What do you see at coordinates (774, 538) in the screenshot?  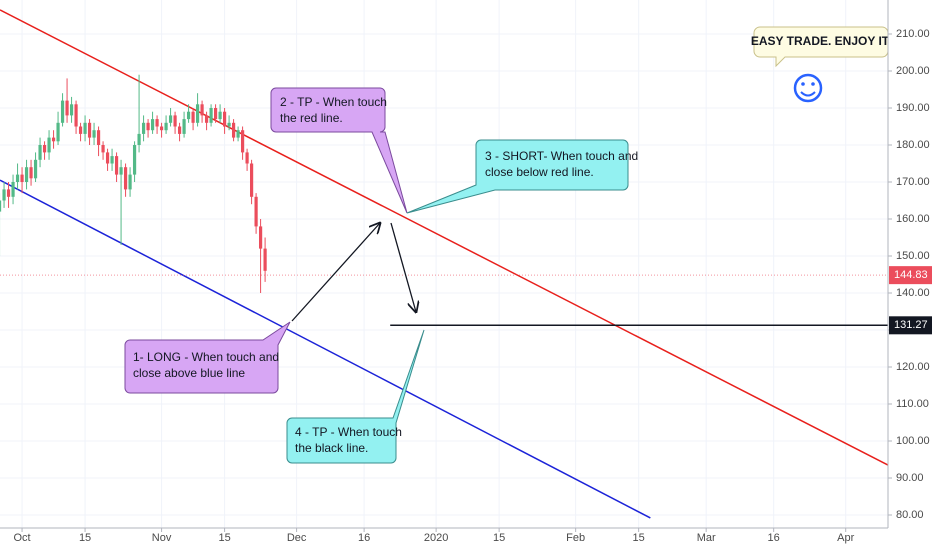 I see `x-tick-label: 16` at bounding box center [774, 538].